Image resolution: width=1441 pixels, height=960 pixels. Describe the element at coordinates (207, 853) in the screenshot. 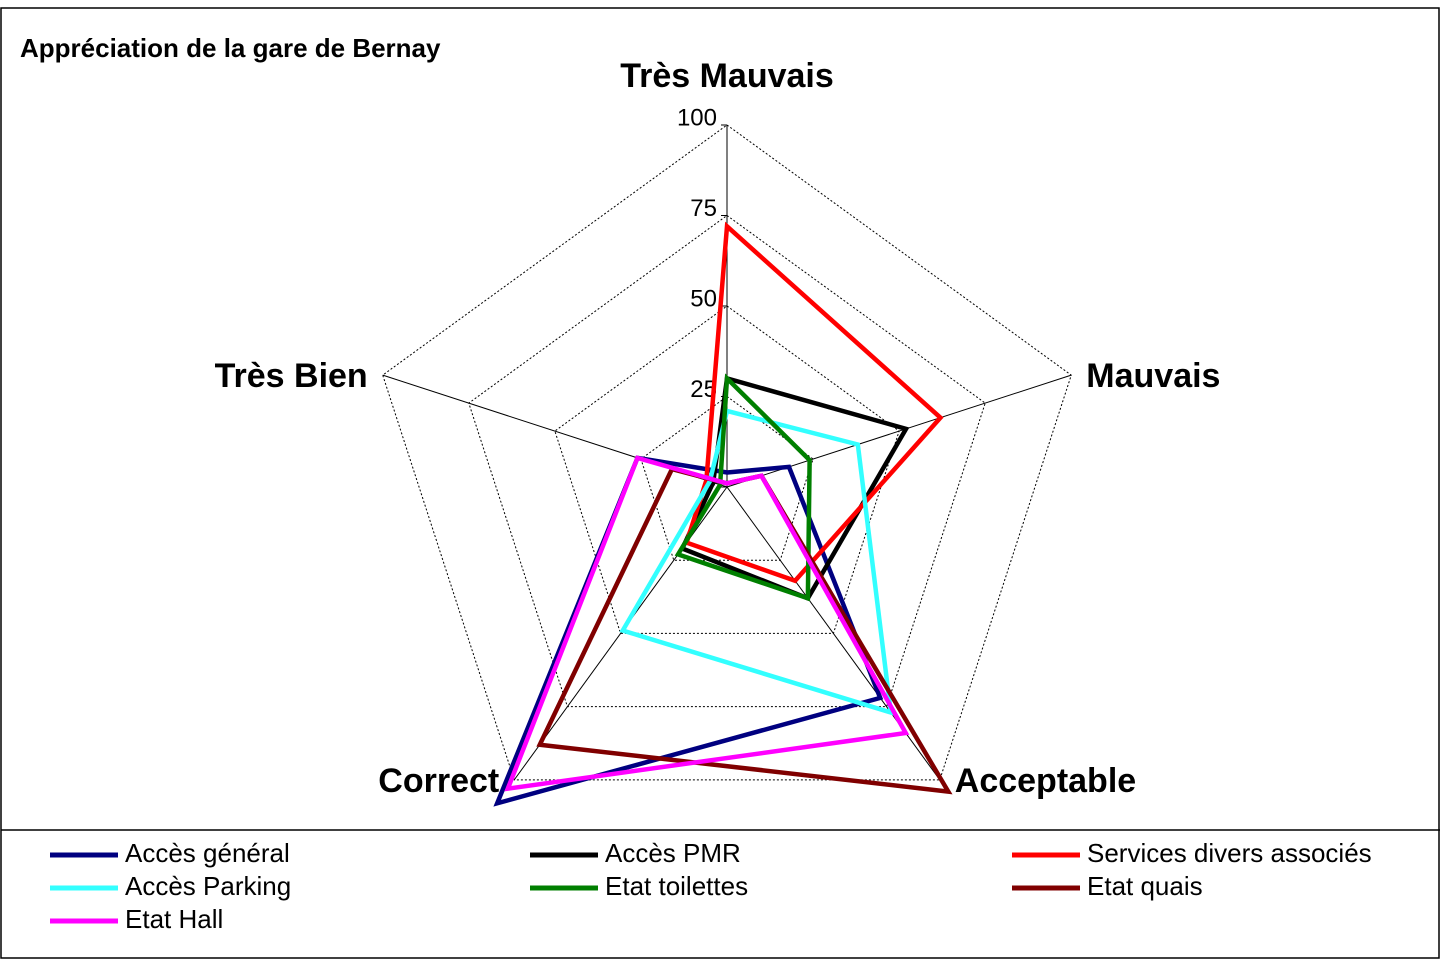

I see `legend-label: Accès général` at that location.